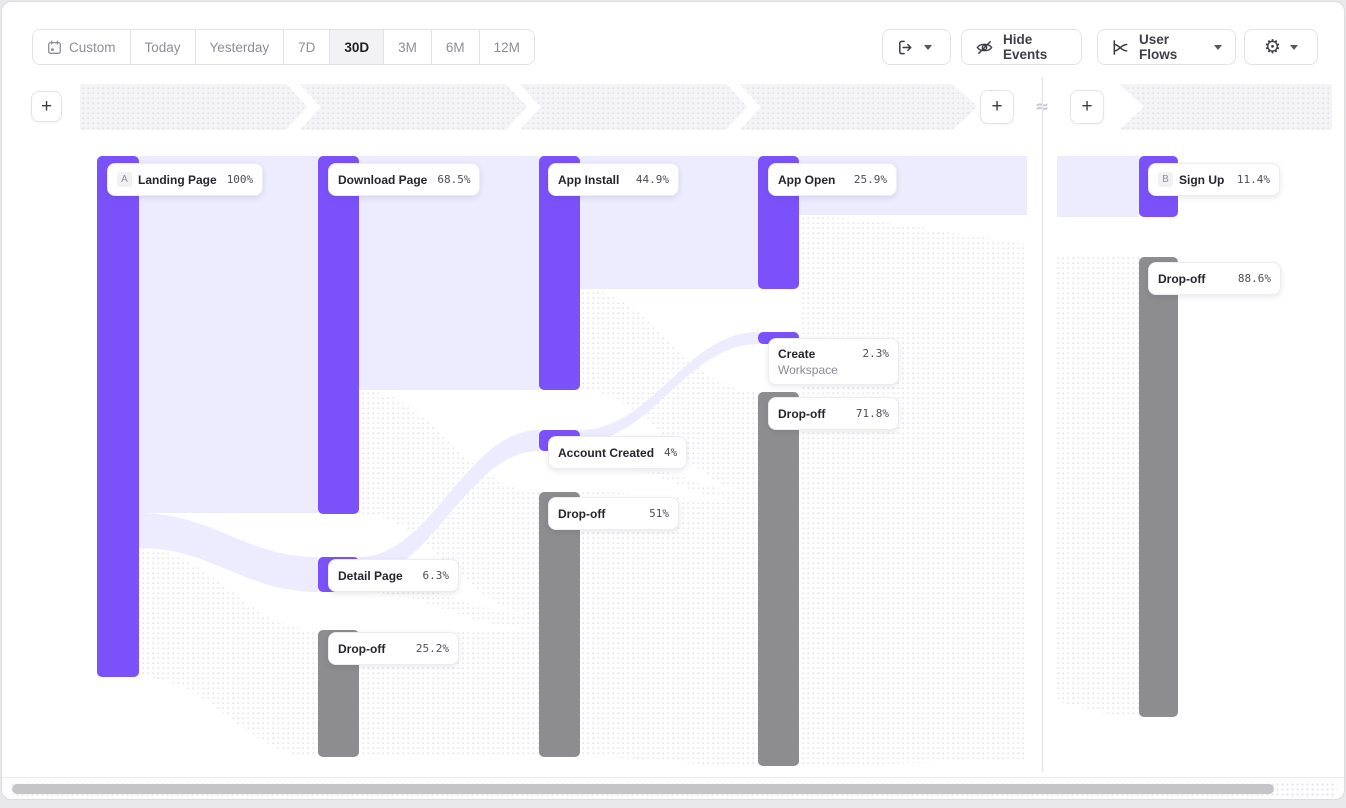  I want to click on date-range-custom: Custom, so click(82, 47).